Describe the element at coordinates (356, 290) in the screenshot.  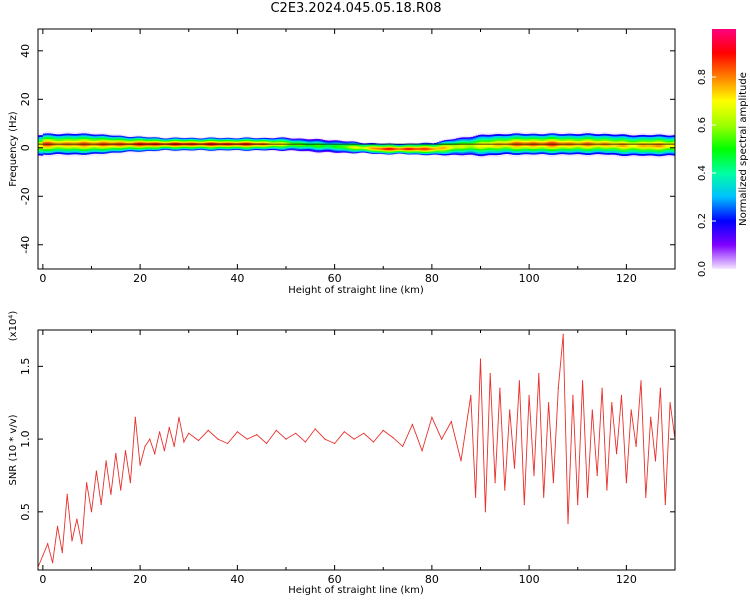
I see `spectrogram-x-label: Height of straight line (km)` at that location.